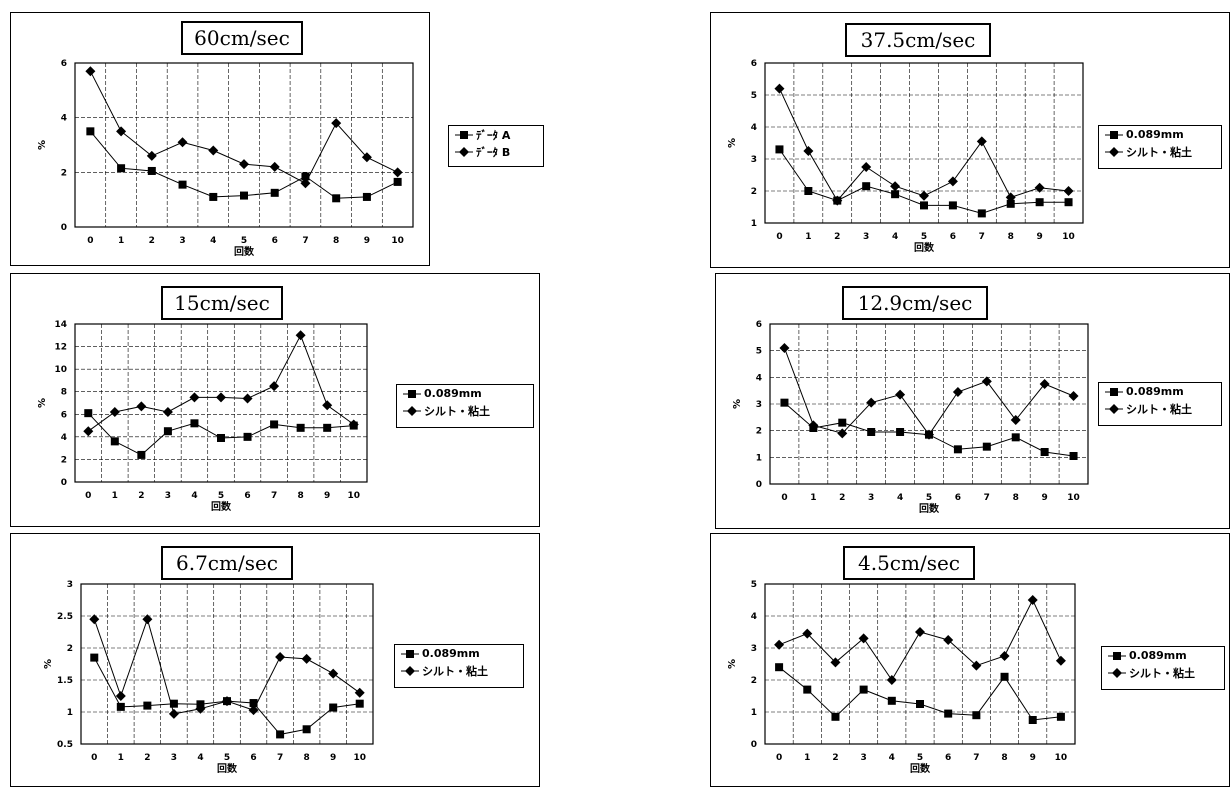  What do you see at coordinates (900, 498) in the screenshot?
I see `x-tick-label: 4` at bounding box center [900, 498].